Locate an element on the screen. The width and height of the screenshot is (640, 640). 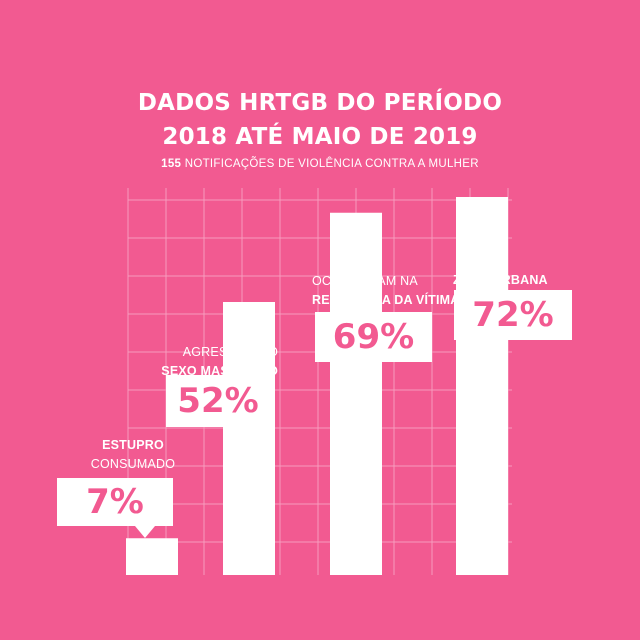
category-label-estupro: ESTUPRO CONSUMADO is located at coordinates (133, 455).